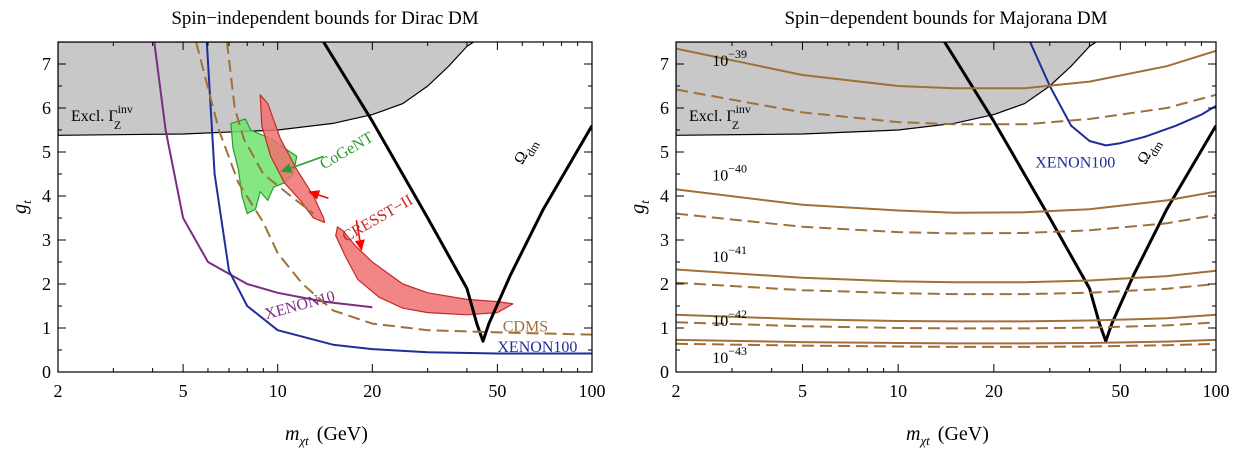 The image size is (1250, 457). I want to click on annotation-2: 10−41, so click(729, 254).